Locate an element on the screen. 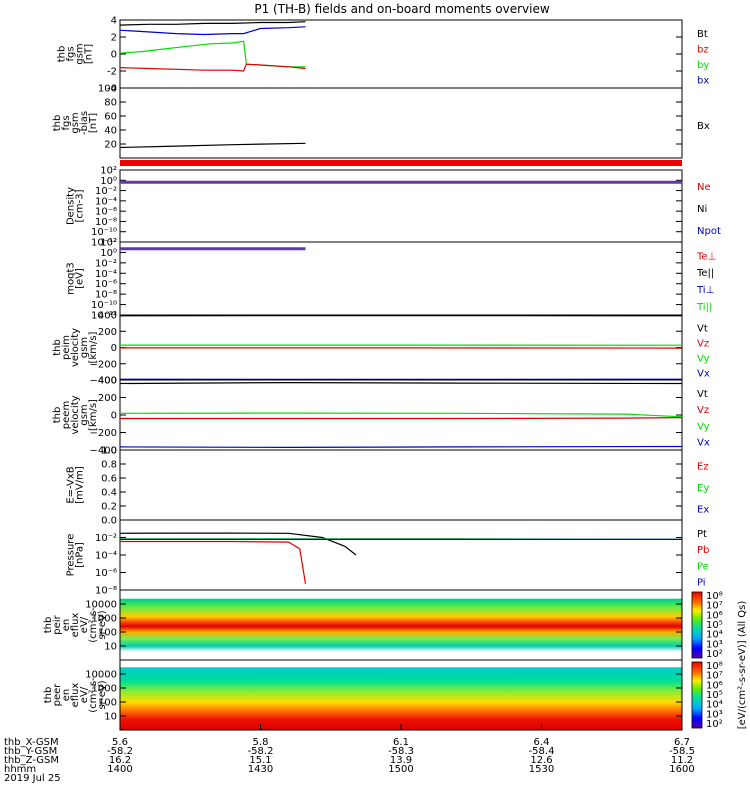  legend-Vz: Vz is located at coordinates (703, 410).